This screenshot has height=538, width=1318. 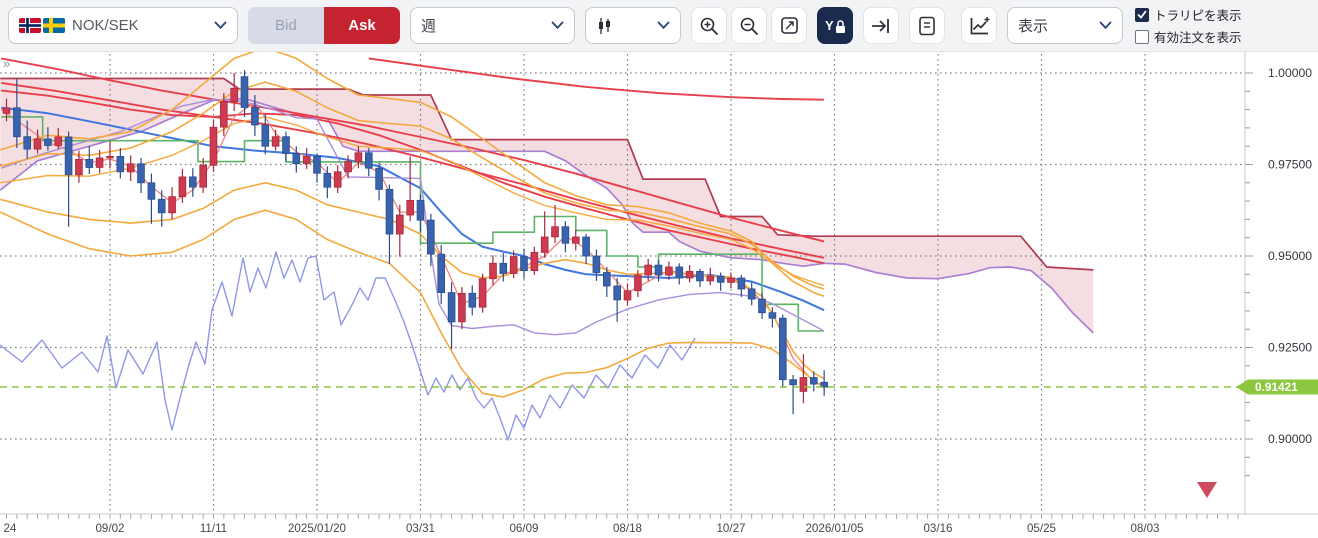 What do you see at coordinates (1188, 14) in the screenshot?
I see `toraripi-checkbox-row: トラリピを表示` at bounding box center [1188, 14].